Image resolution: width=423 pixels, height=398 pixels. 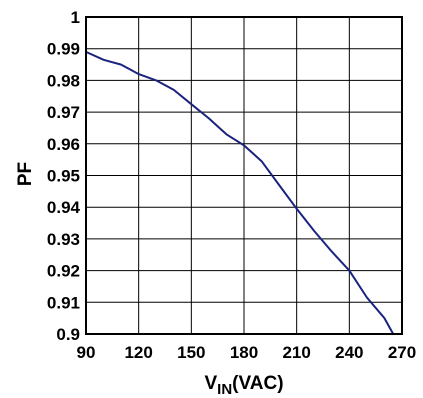 What do you see at coordinates (349, 352) in the screenshot?
I see `x-tick-label: 240` at bounding box center [349, 352].